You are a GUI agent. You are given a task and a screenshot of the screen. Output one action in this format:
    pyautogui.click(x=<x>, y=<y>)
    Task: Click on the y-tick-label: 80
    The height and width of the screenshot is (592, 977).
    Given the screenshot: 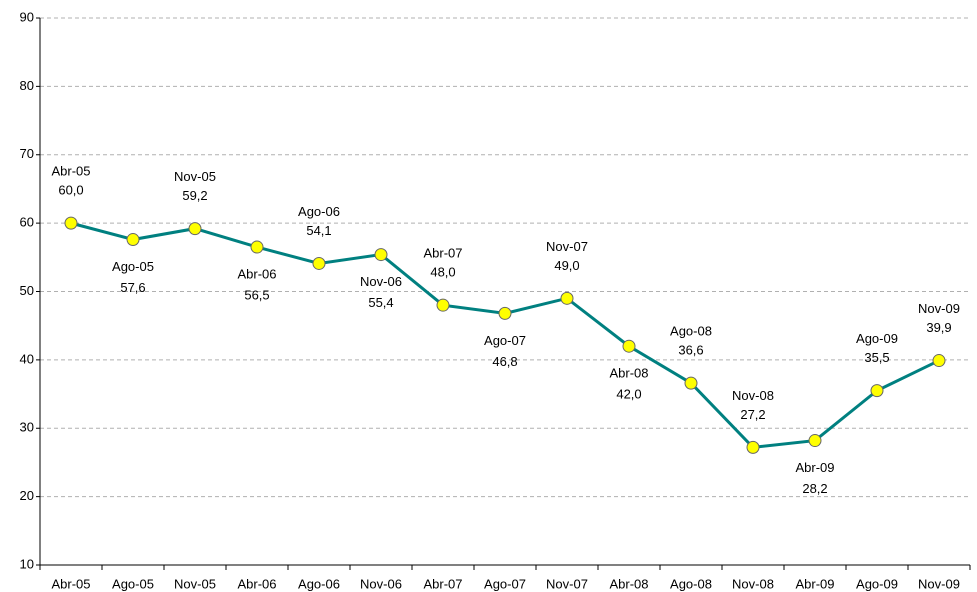 What is the action you would take?
    pyautogui.click(x=27, y=85)
    